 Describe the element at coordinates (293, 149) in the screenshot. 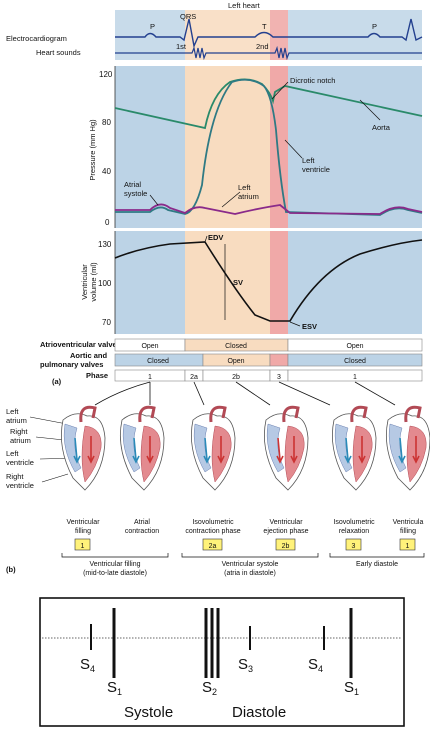

I see `left-ventricle-pointer` at that location.